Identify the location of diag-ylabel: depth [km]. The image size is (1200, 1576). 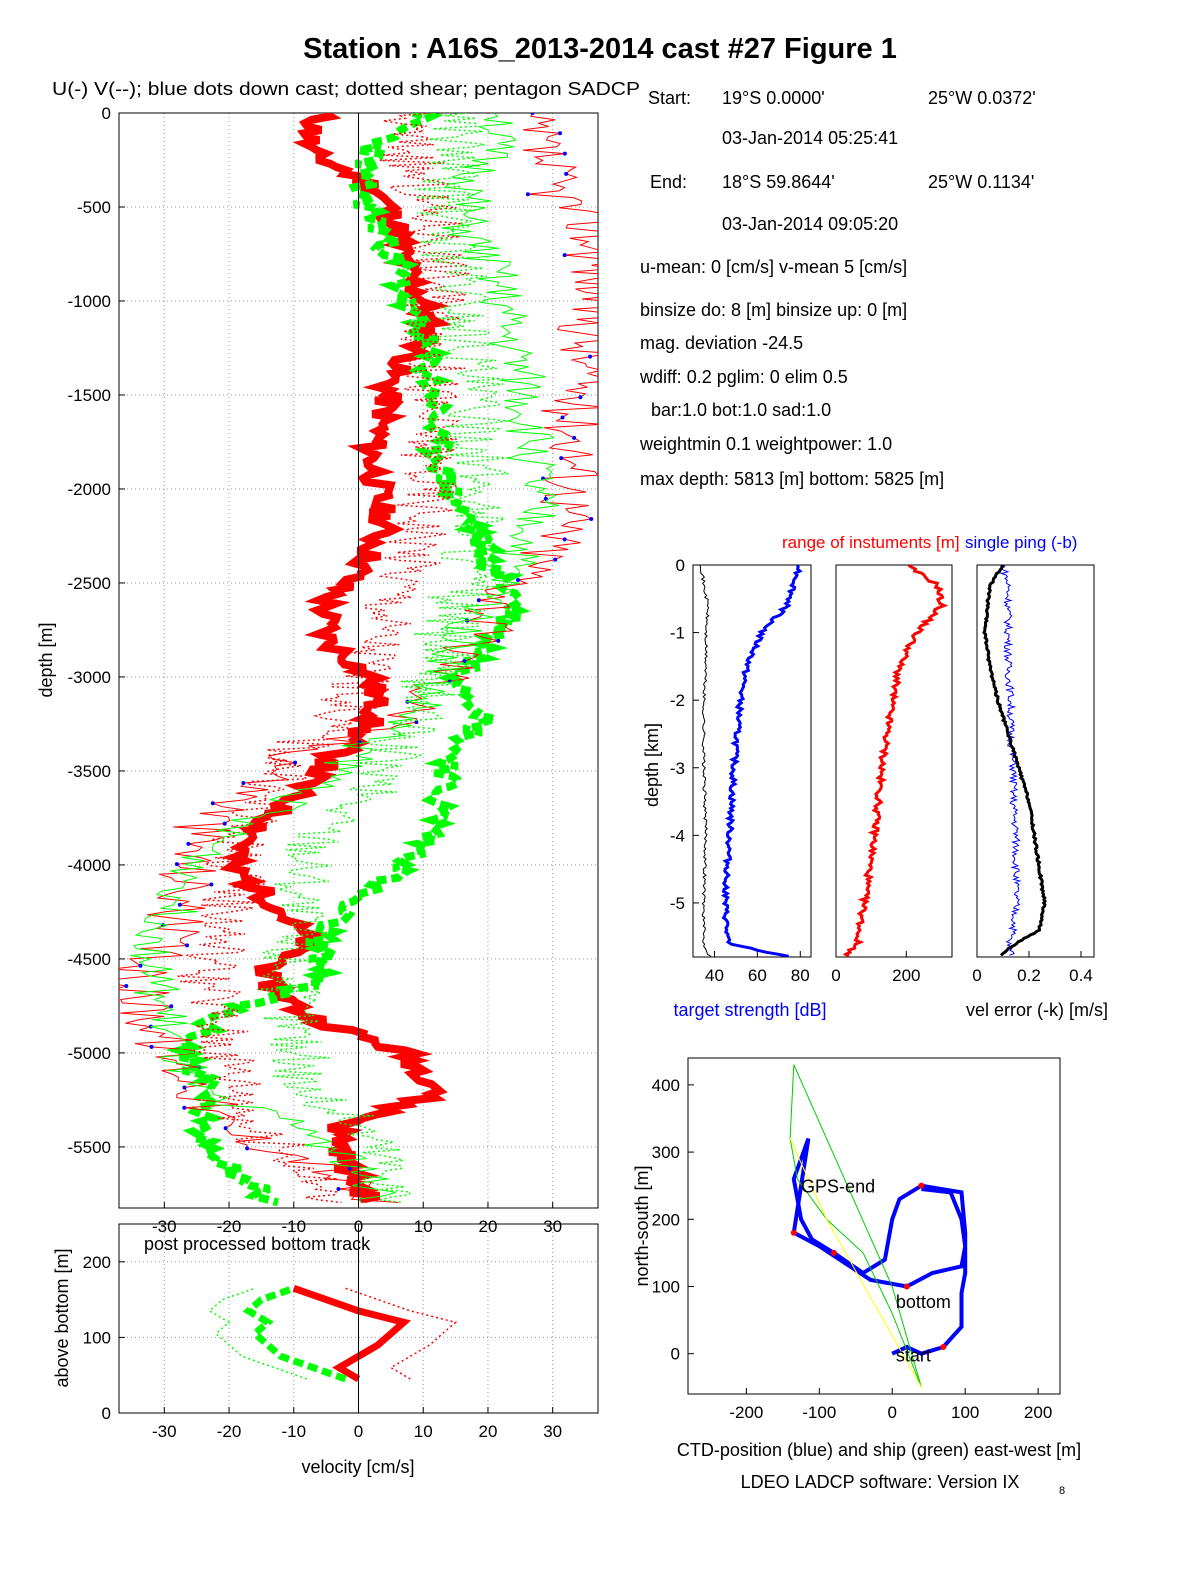
(652, 765).